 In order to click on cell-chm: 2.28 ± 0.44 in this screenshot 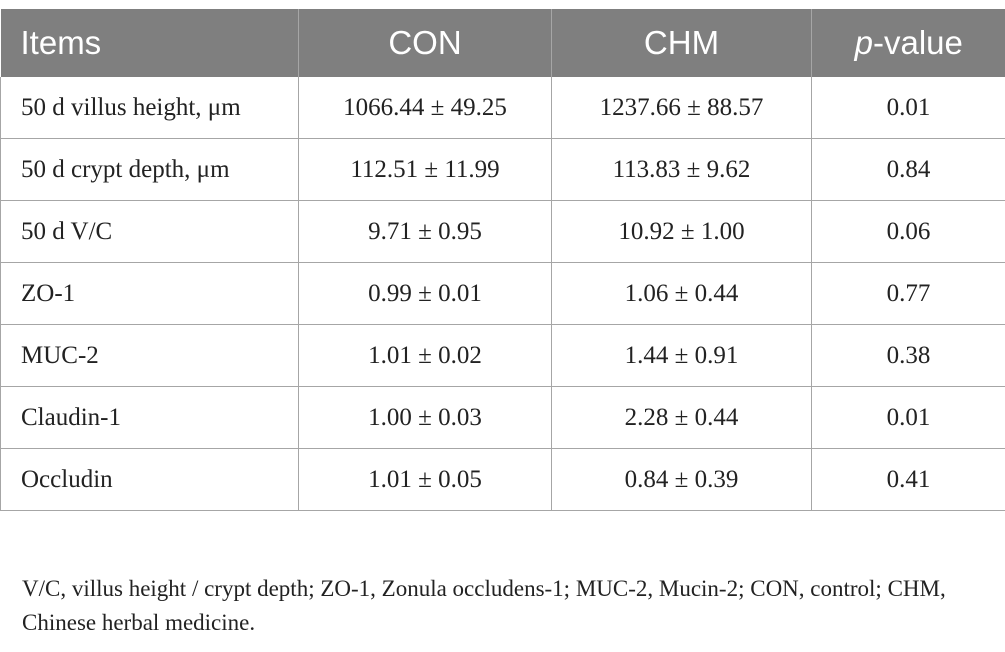, I will do `click(681, 417)`.